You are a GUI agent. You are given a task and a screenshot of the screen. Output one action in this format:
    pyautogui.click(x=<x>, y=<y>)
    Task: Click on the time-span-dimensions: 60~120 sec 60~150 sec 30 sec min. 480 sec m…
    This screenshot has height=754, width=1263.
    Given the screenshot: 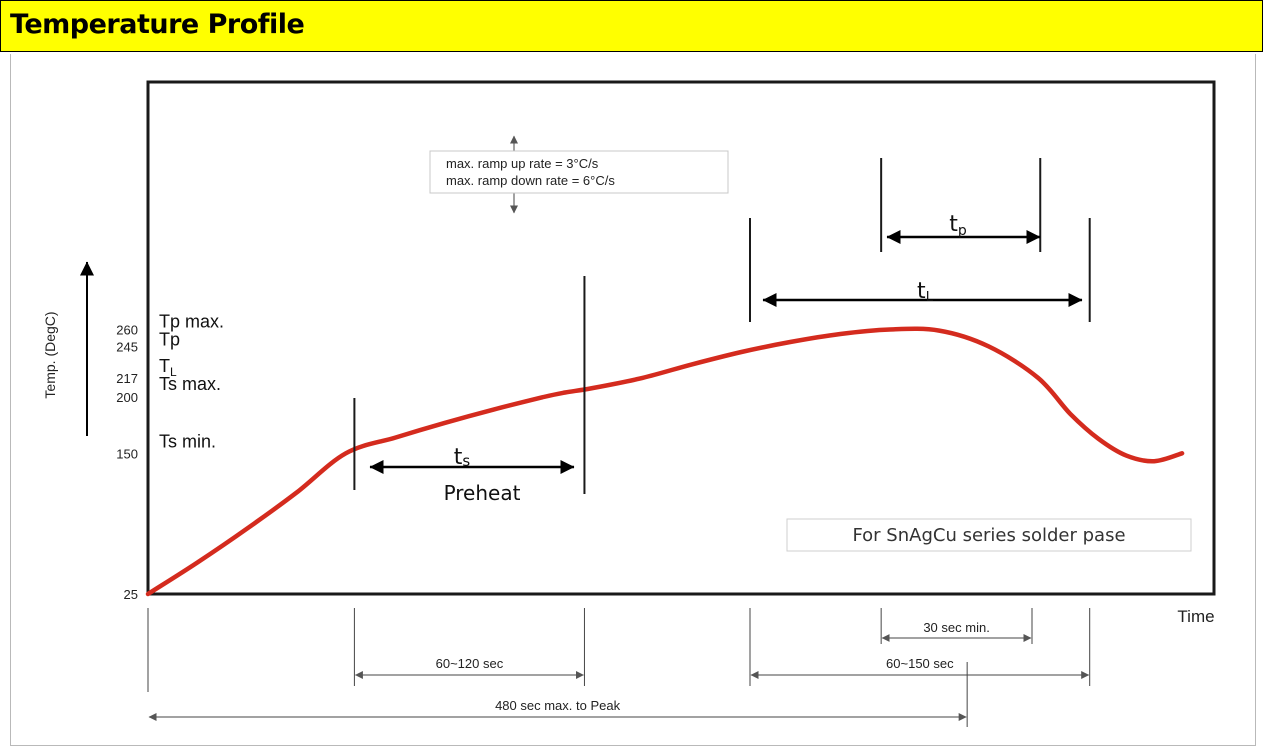 What is the action you would take?
    pyautogui.click(x=619, y=667)
    